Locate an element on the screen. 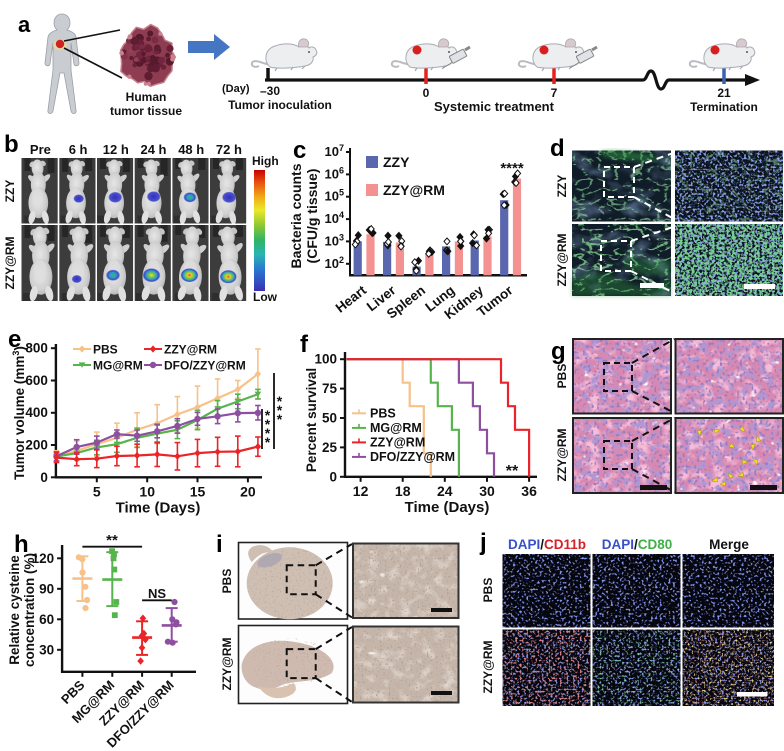 Image resolution: width=784 pixels, height=751 pixels. svg-text: 105 is located at coordinates (334, 196).